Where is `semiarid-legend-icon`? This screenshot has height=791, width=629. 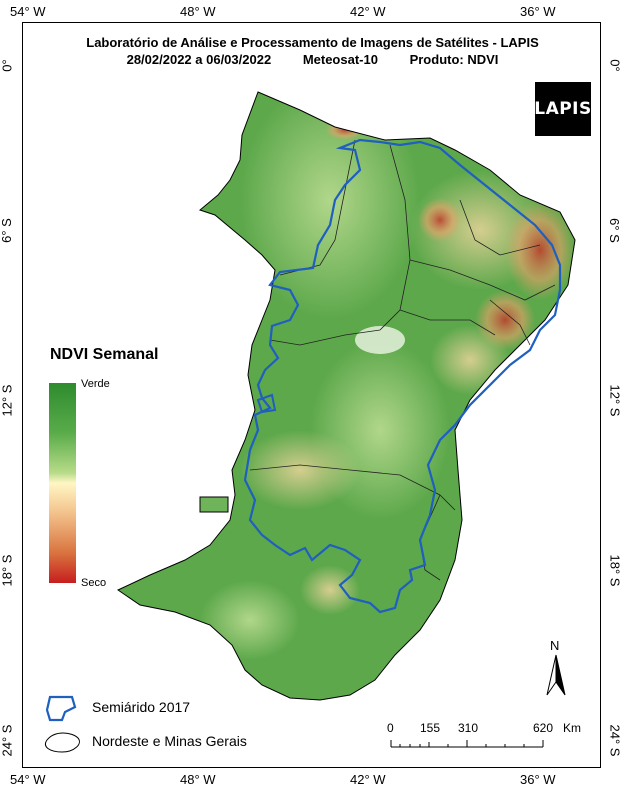
semiarid-legend-icon is located at coordinates (61, 708).